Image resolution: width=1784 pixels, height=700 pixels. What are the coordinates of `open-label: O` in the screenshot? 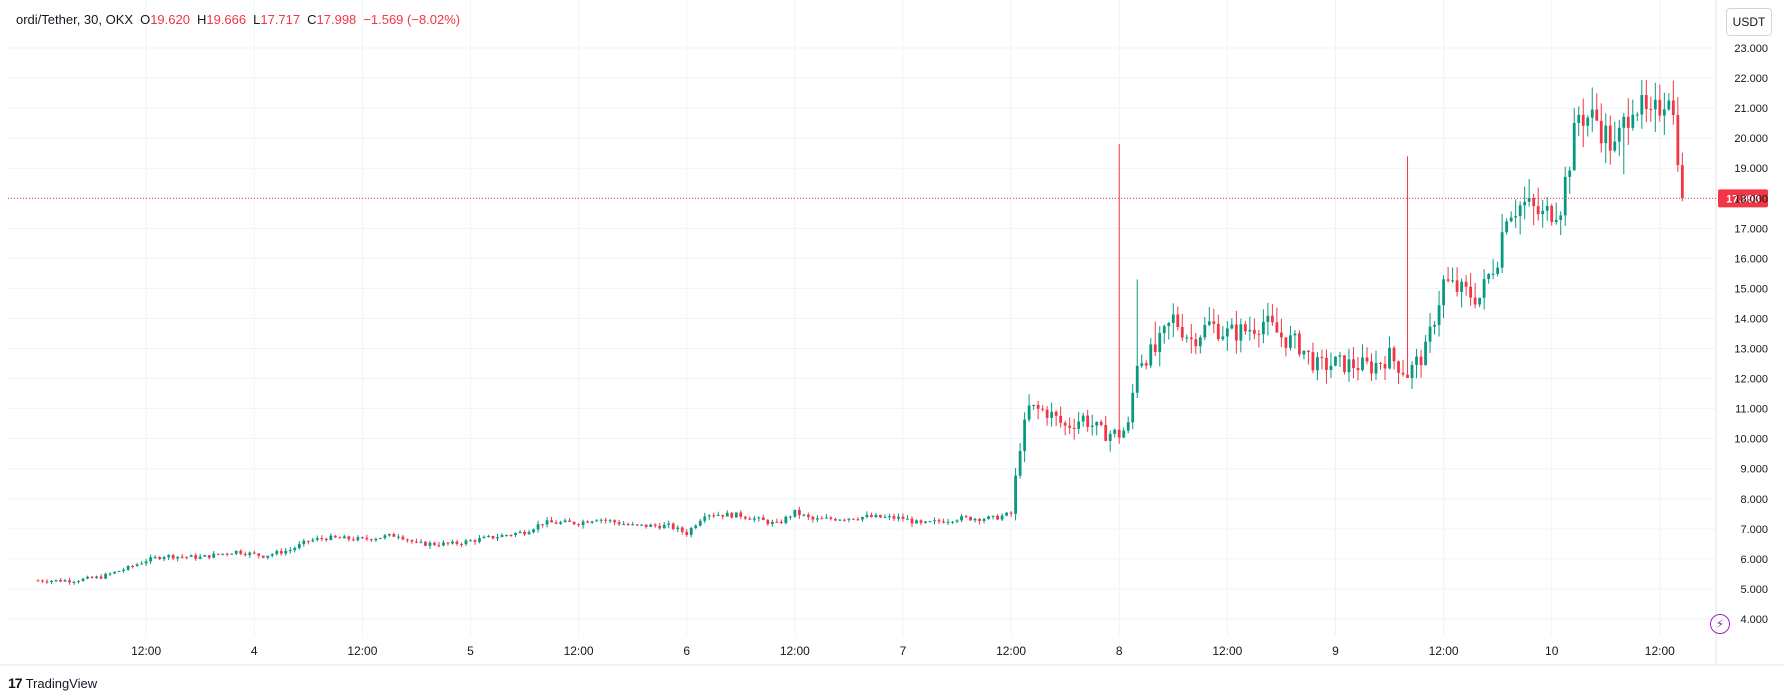 It's located at (145, 19).